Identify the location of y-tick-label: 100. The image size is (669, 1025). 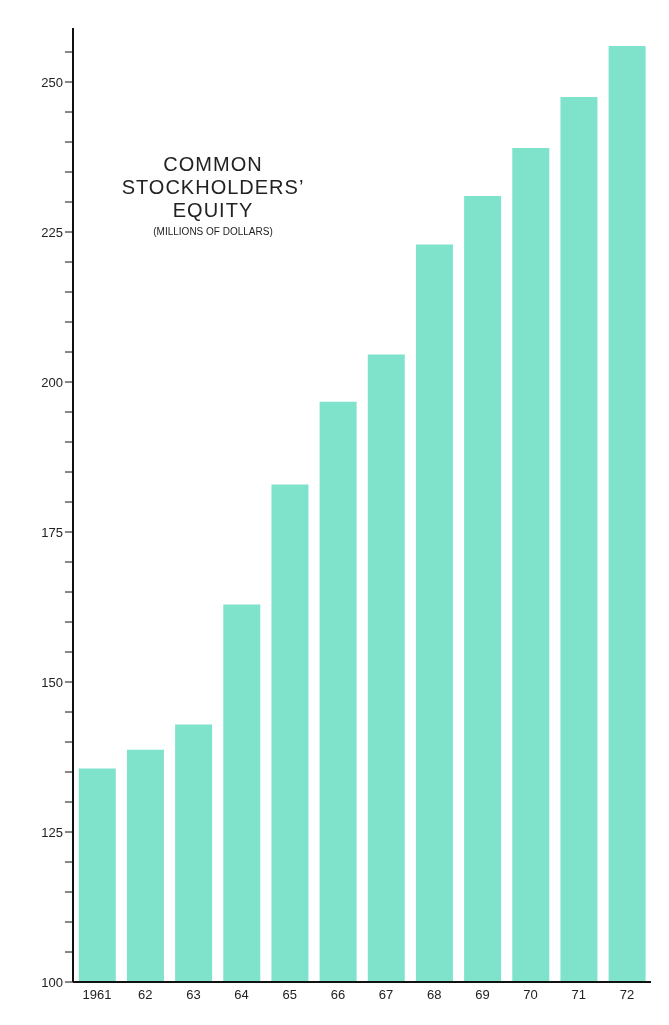
(52, 982).